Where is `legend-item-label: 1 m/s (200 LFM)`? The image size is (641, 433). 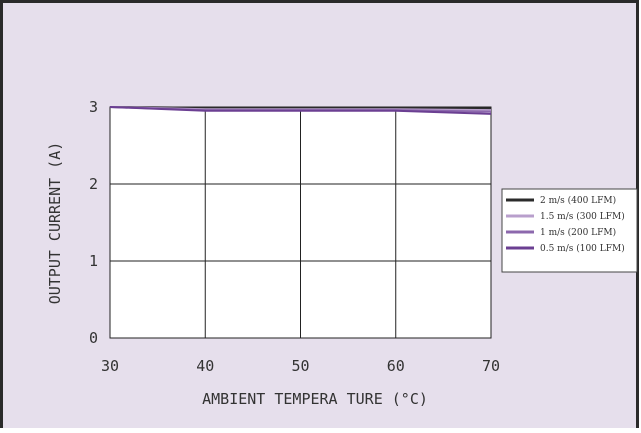 legend-item-label: 1 m/s (200 LFM) is located at coordinates (578, 232).